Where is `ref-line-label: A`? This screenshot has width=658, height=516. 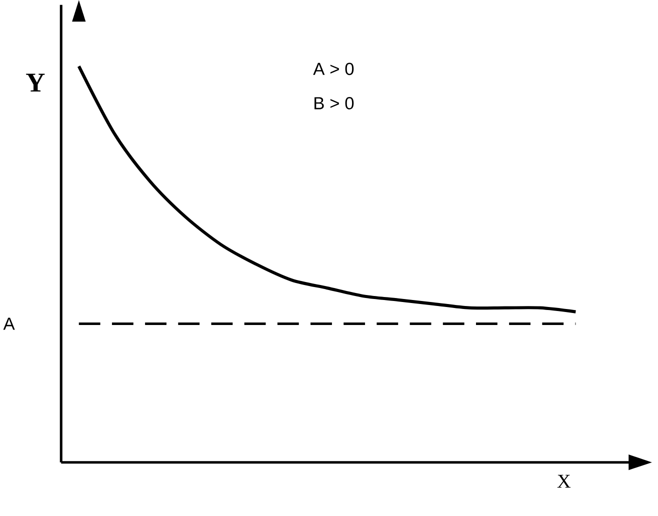 ref-line-label: A is located at coordinates (9, 324).